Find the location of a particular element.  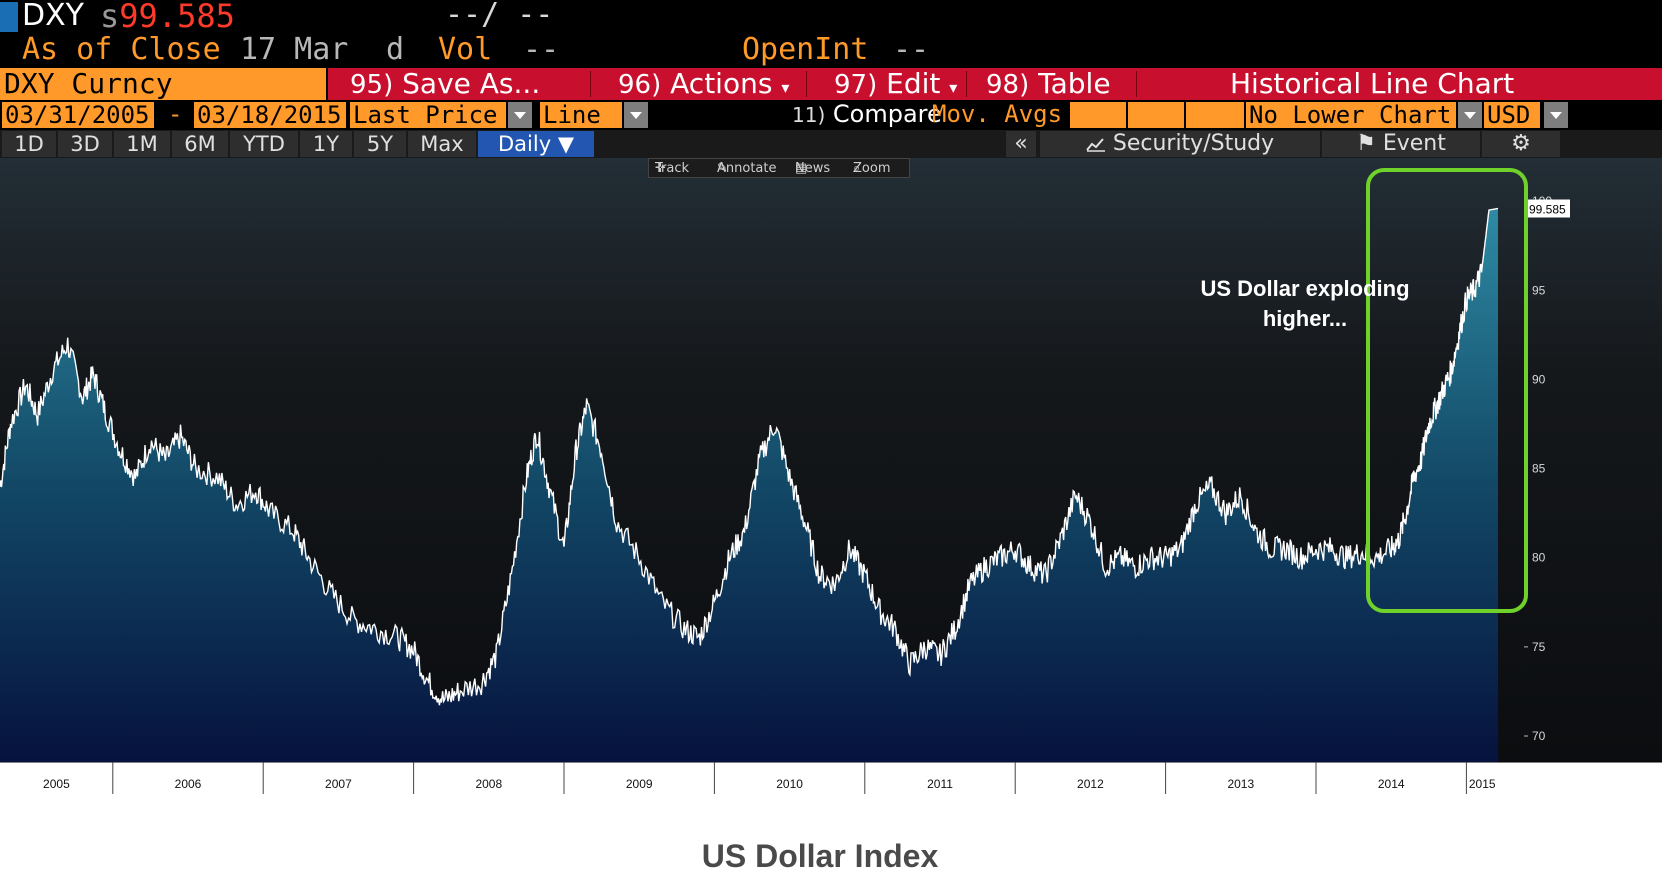

chart-style-dropdown-icon is located at coordinates (636, 115).